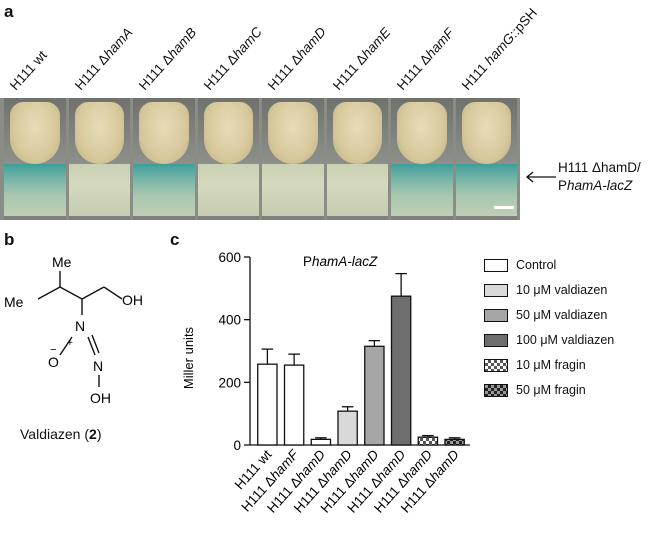 This screenshot has width=660, height=533. I want to click on y-axis-label: Miller units, so click(188, 357).